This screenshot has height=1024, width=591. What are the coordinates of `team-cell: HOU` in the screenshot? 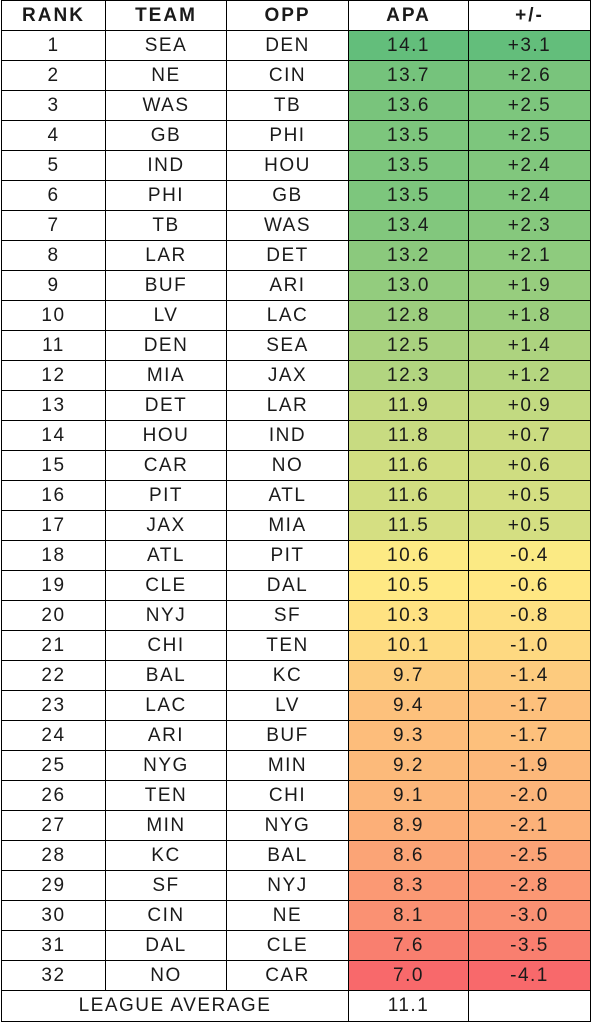 It's located at (166, 435).